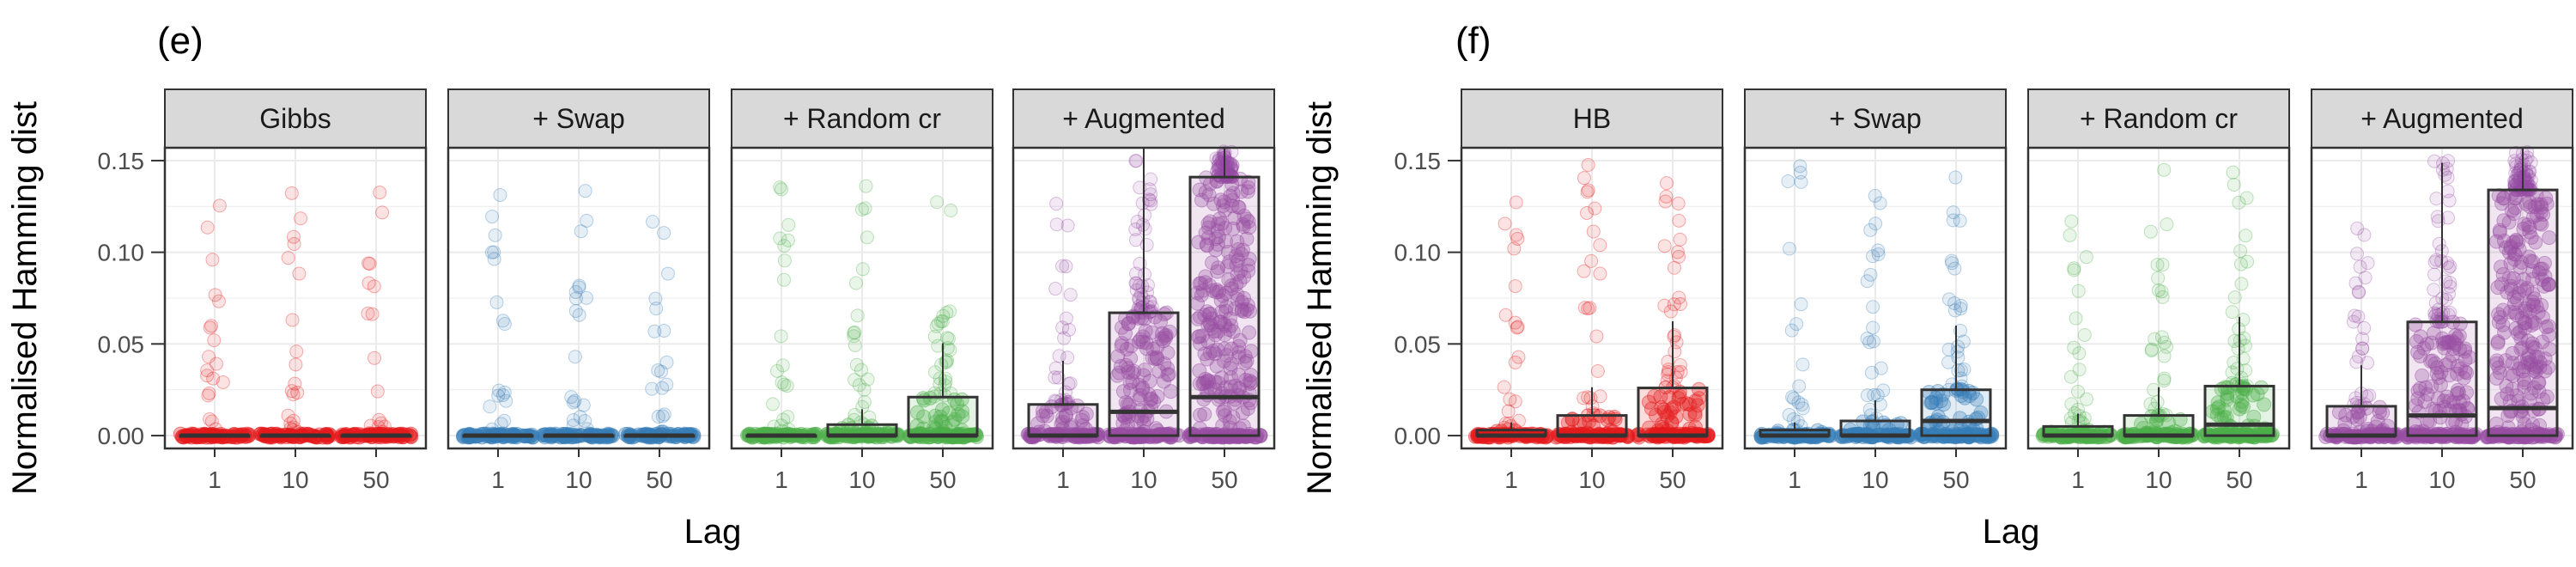 This screenshot has width=2576, height=567. I want to click on x-tick-label: 10, so click(1591, 479).